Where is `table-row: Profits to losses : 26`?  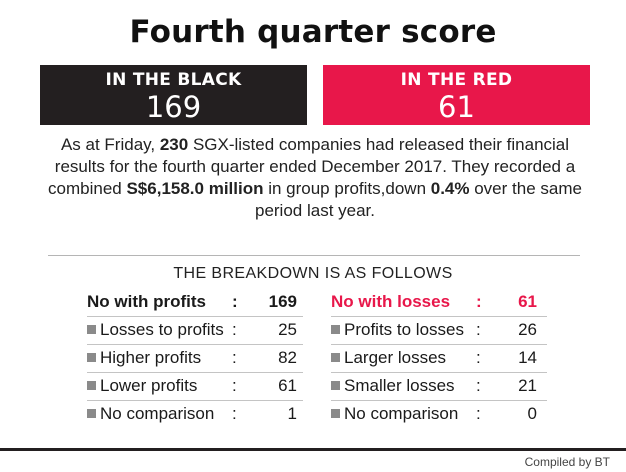
table-row: Profits to losses : 26 is located at coordinates (439, 331).